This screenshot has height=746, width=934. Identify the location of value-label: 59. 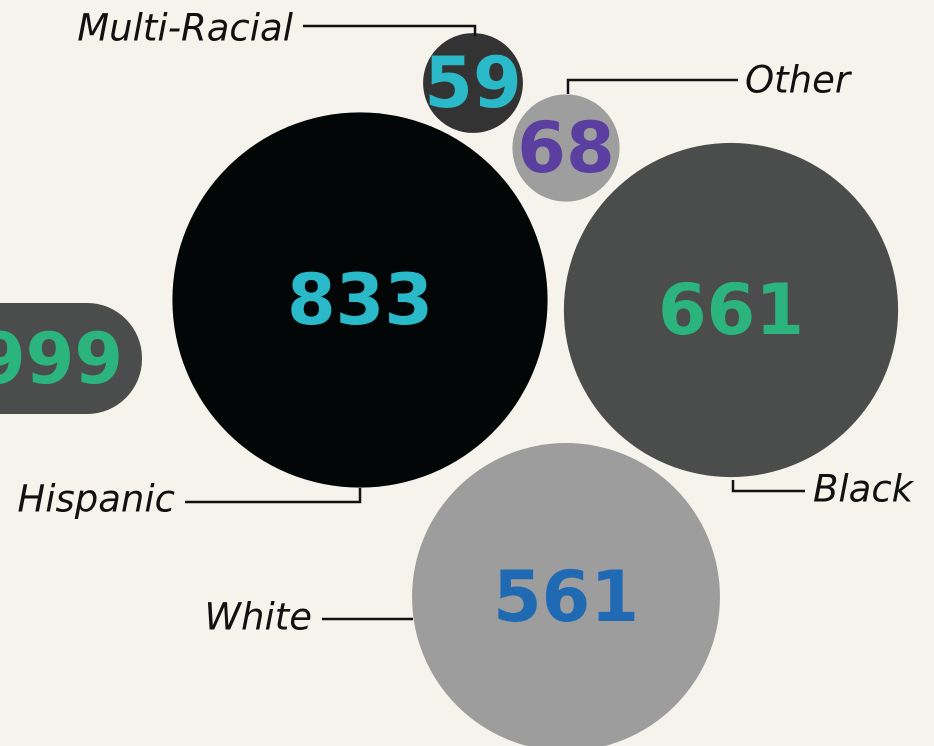
(472, 83).